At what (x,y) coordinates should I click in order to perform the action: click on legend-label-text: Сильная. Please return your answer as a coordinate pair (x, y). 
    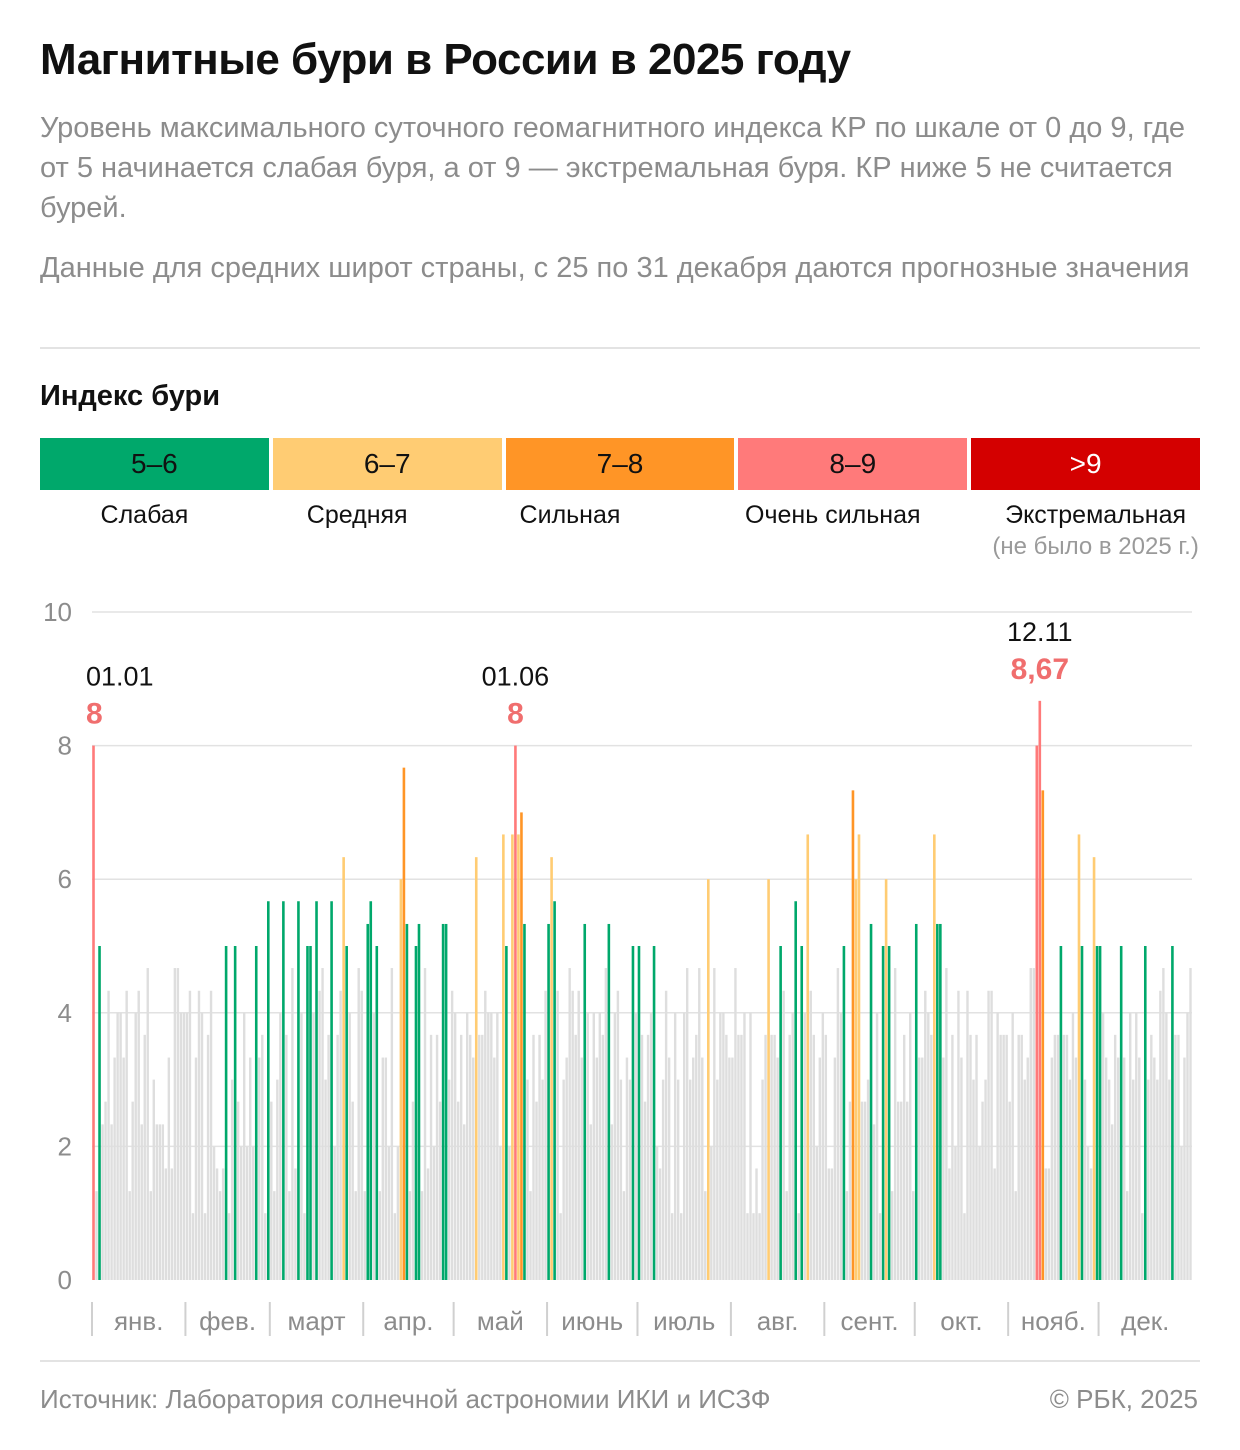
    Looking at the image, I should click on (570, 515).